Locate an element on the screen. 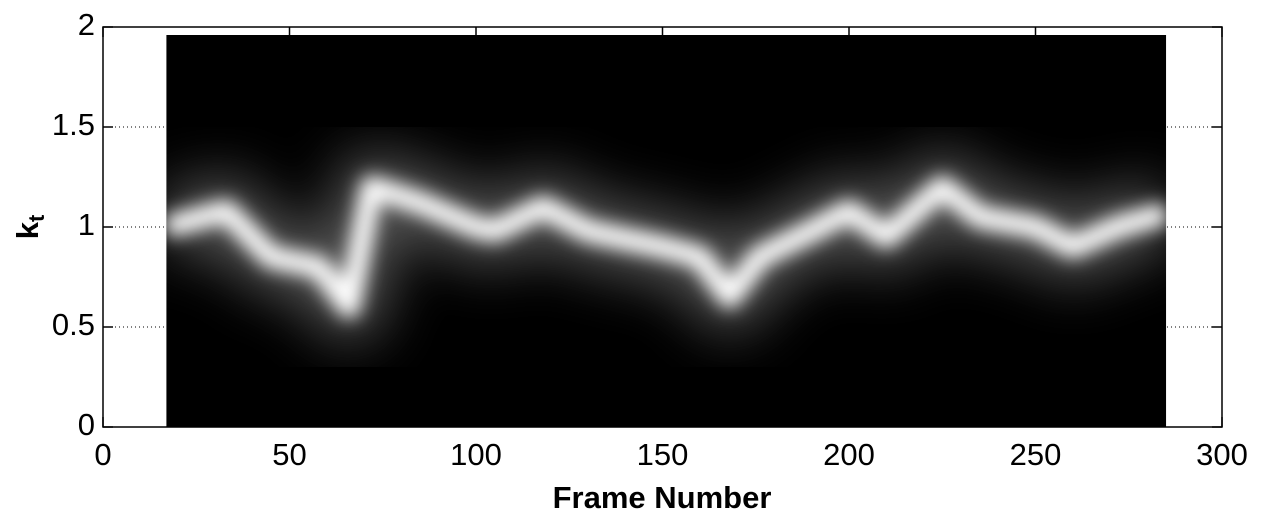 The image size is (1262, 523). x-tick-label: 150 is located at coordinates (663, 454).